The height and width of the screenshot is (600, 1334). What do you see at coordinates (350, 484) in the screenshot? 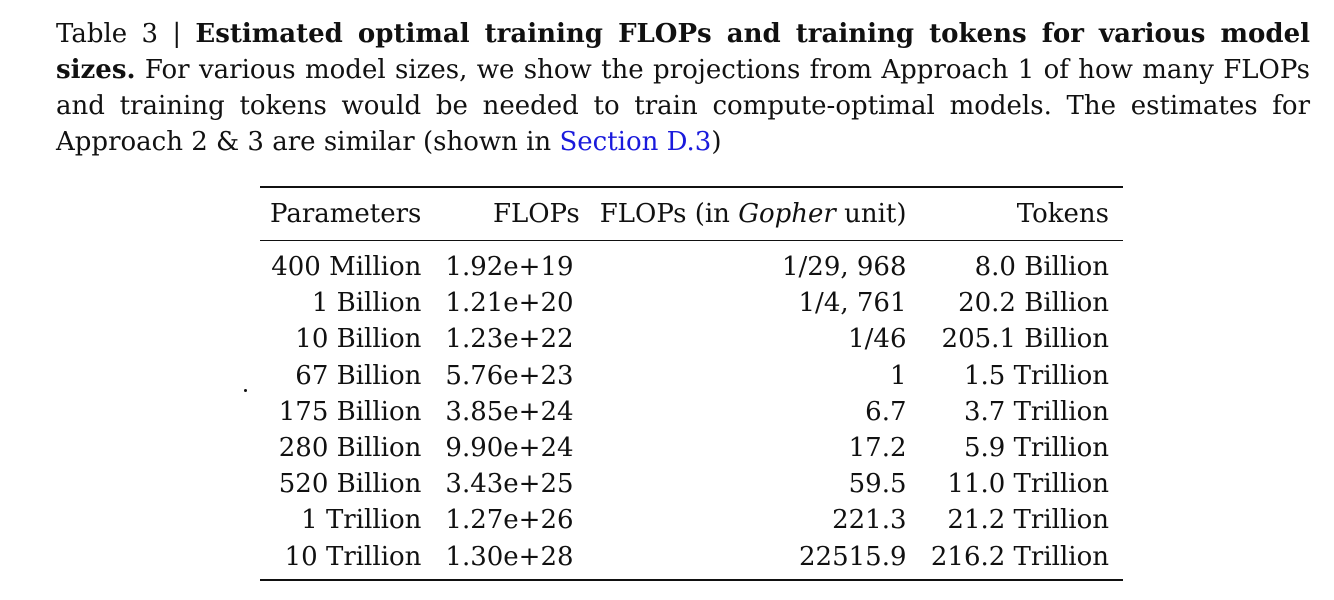
I see `cell-parameters: 520 Billion` at bounding box center [350, 484].